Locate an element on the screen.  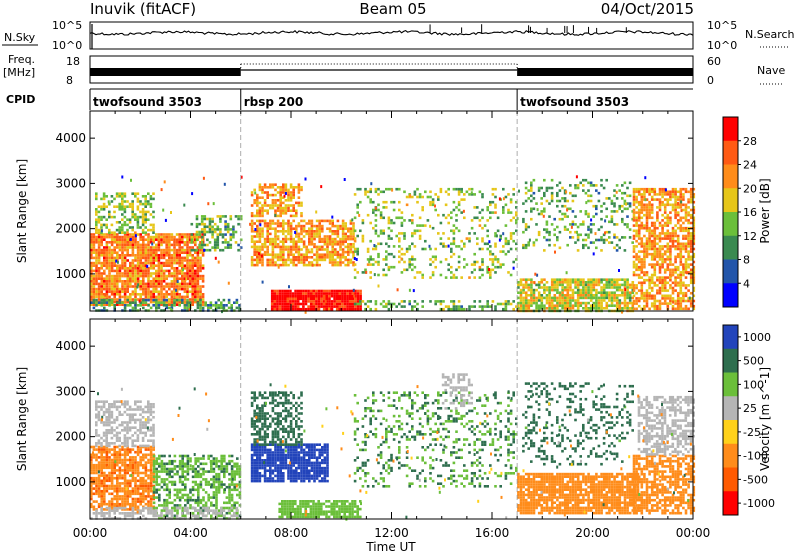
cpid-program-label: twofsound 3503 is located at coordinates (574, 102).